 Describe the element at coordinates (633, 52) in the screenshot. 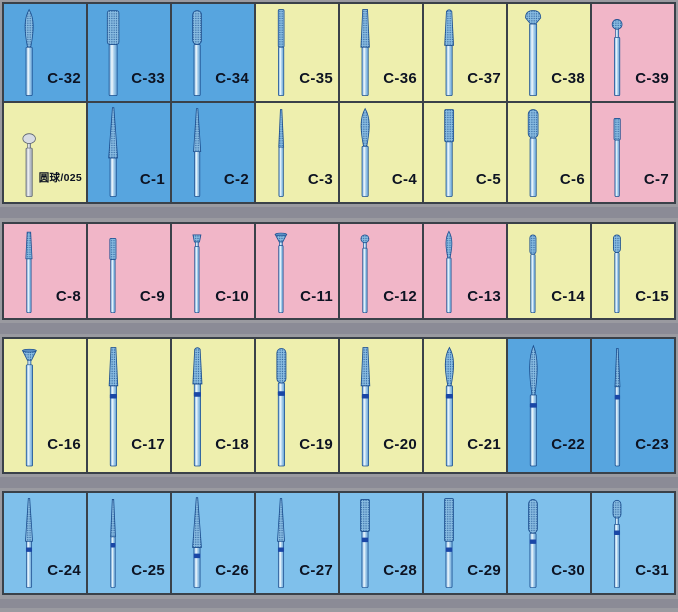

I see `cell-C-39: C-39` at that location.